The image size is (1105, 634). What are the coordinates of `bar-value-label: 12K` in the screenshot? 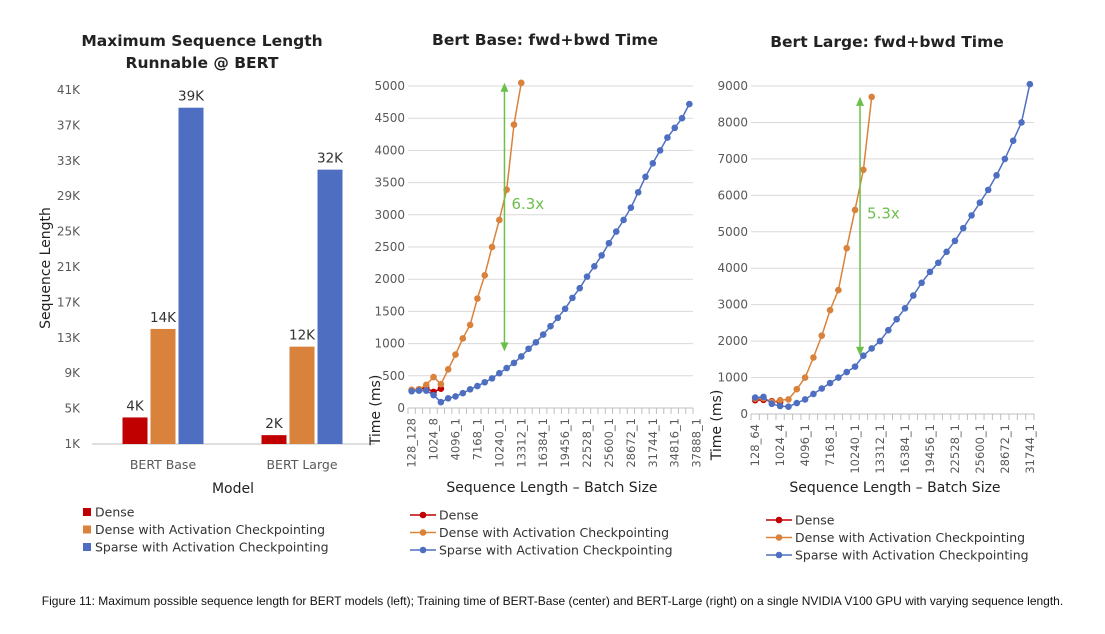 It's located at (302, 336).